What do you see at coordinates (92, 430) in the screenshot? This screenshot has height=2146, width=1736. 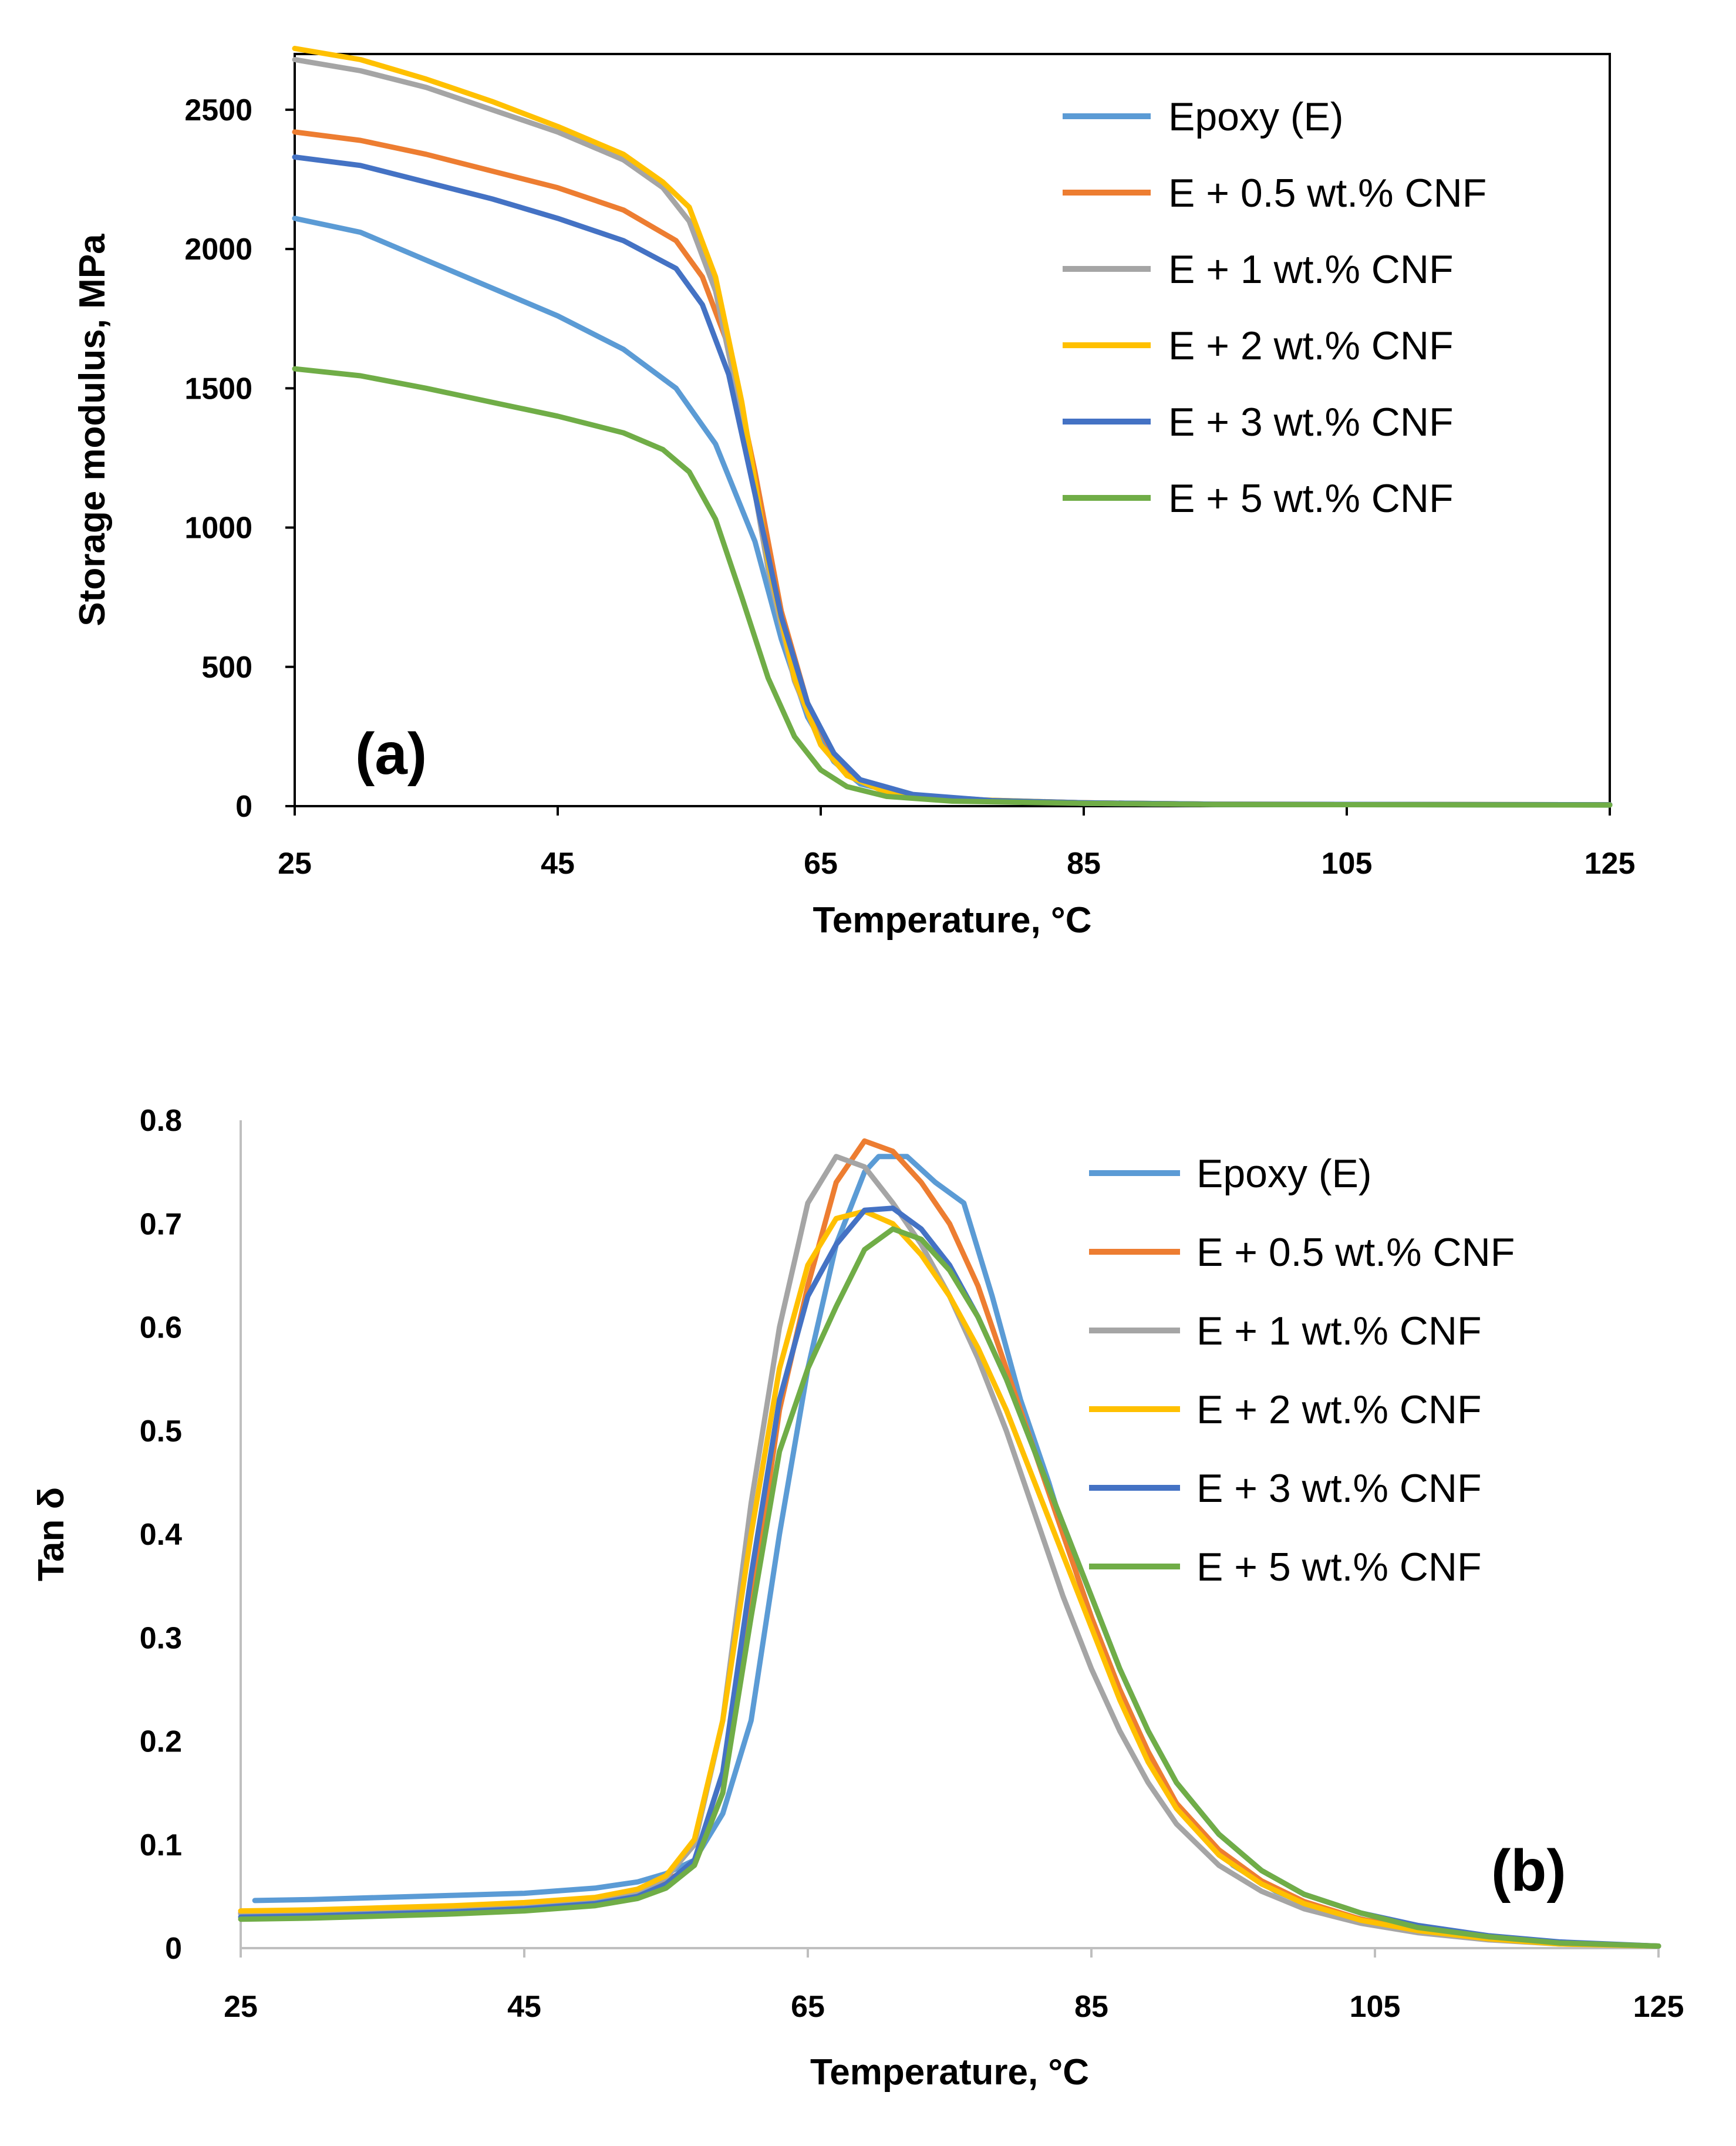 I see `y-axis-title: Storage modulus, MPa` at bounding box center [92, 430].